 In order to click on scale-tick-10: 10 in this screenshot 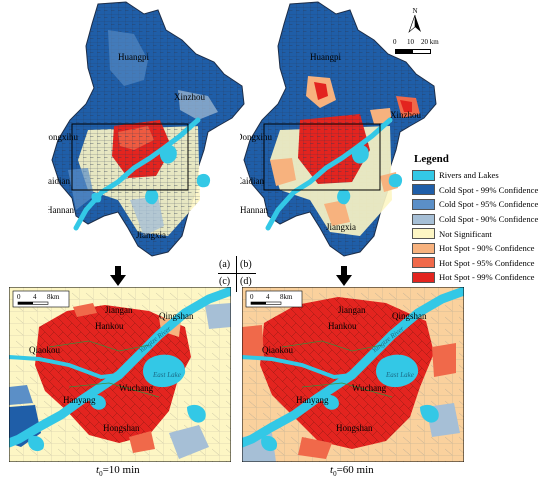, I will do `click(410, 42)`.